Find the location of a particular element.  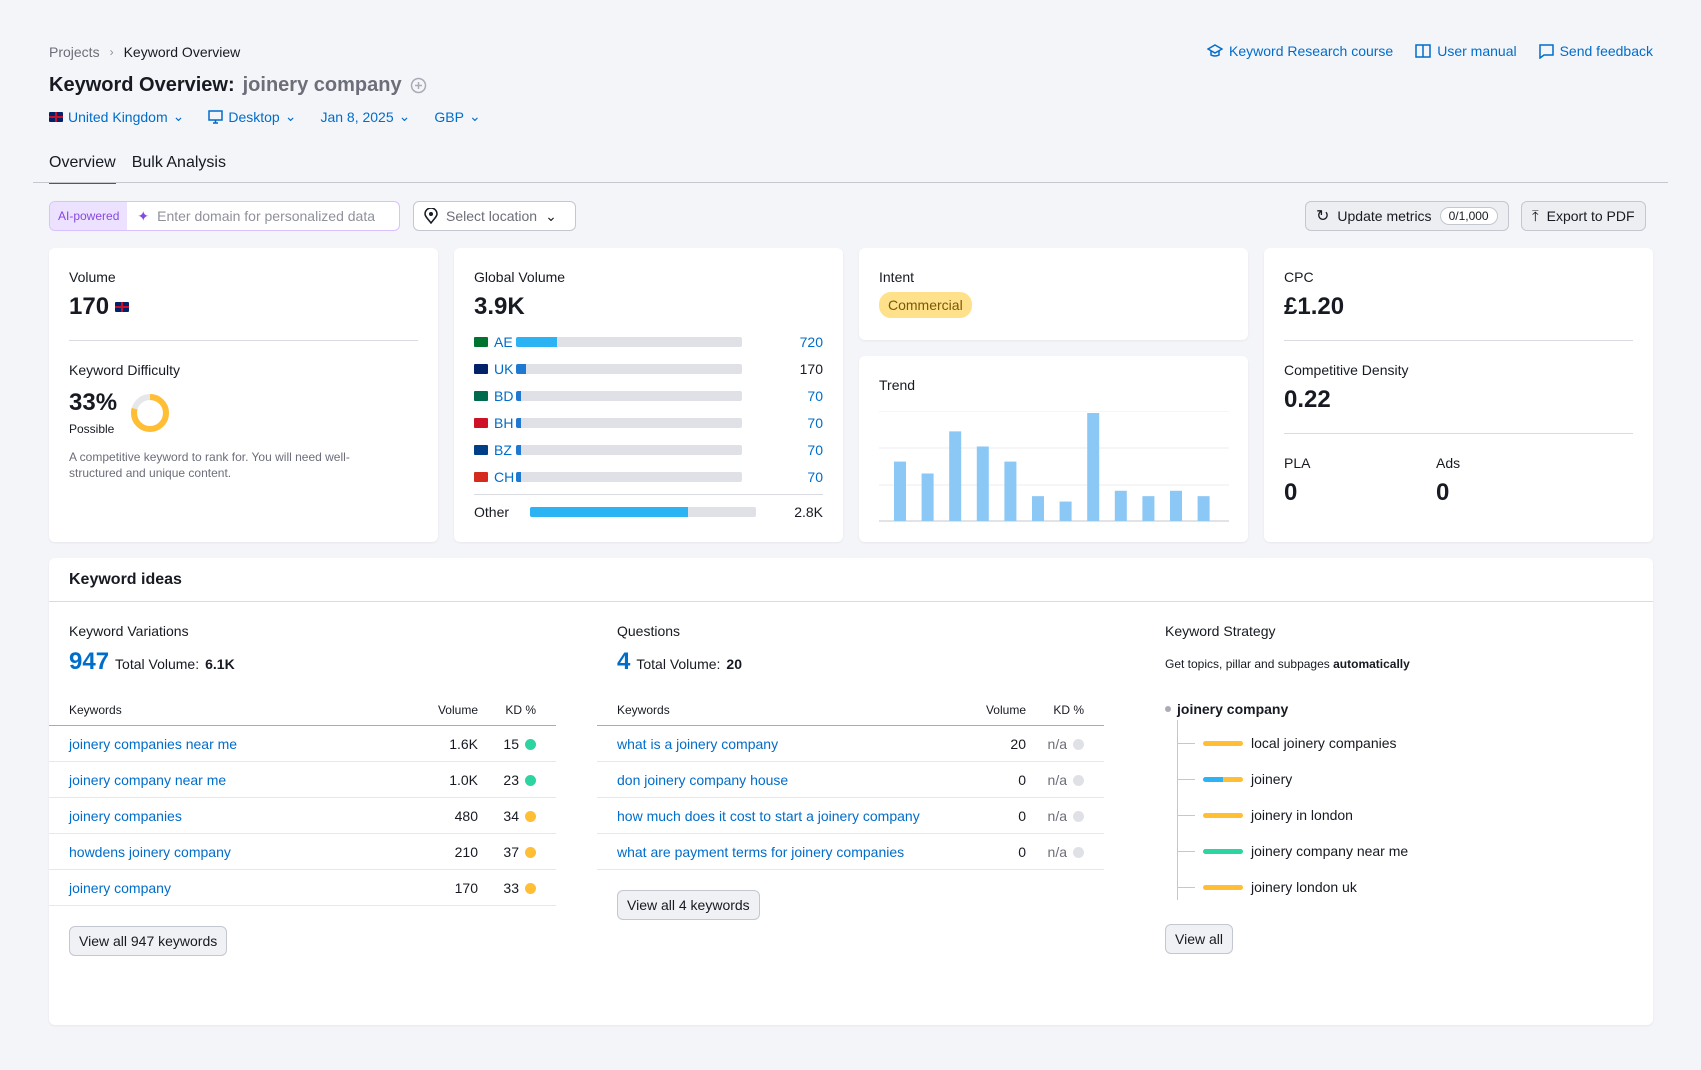

trend-card: Trend is located at coordinates (1053, 449).